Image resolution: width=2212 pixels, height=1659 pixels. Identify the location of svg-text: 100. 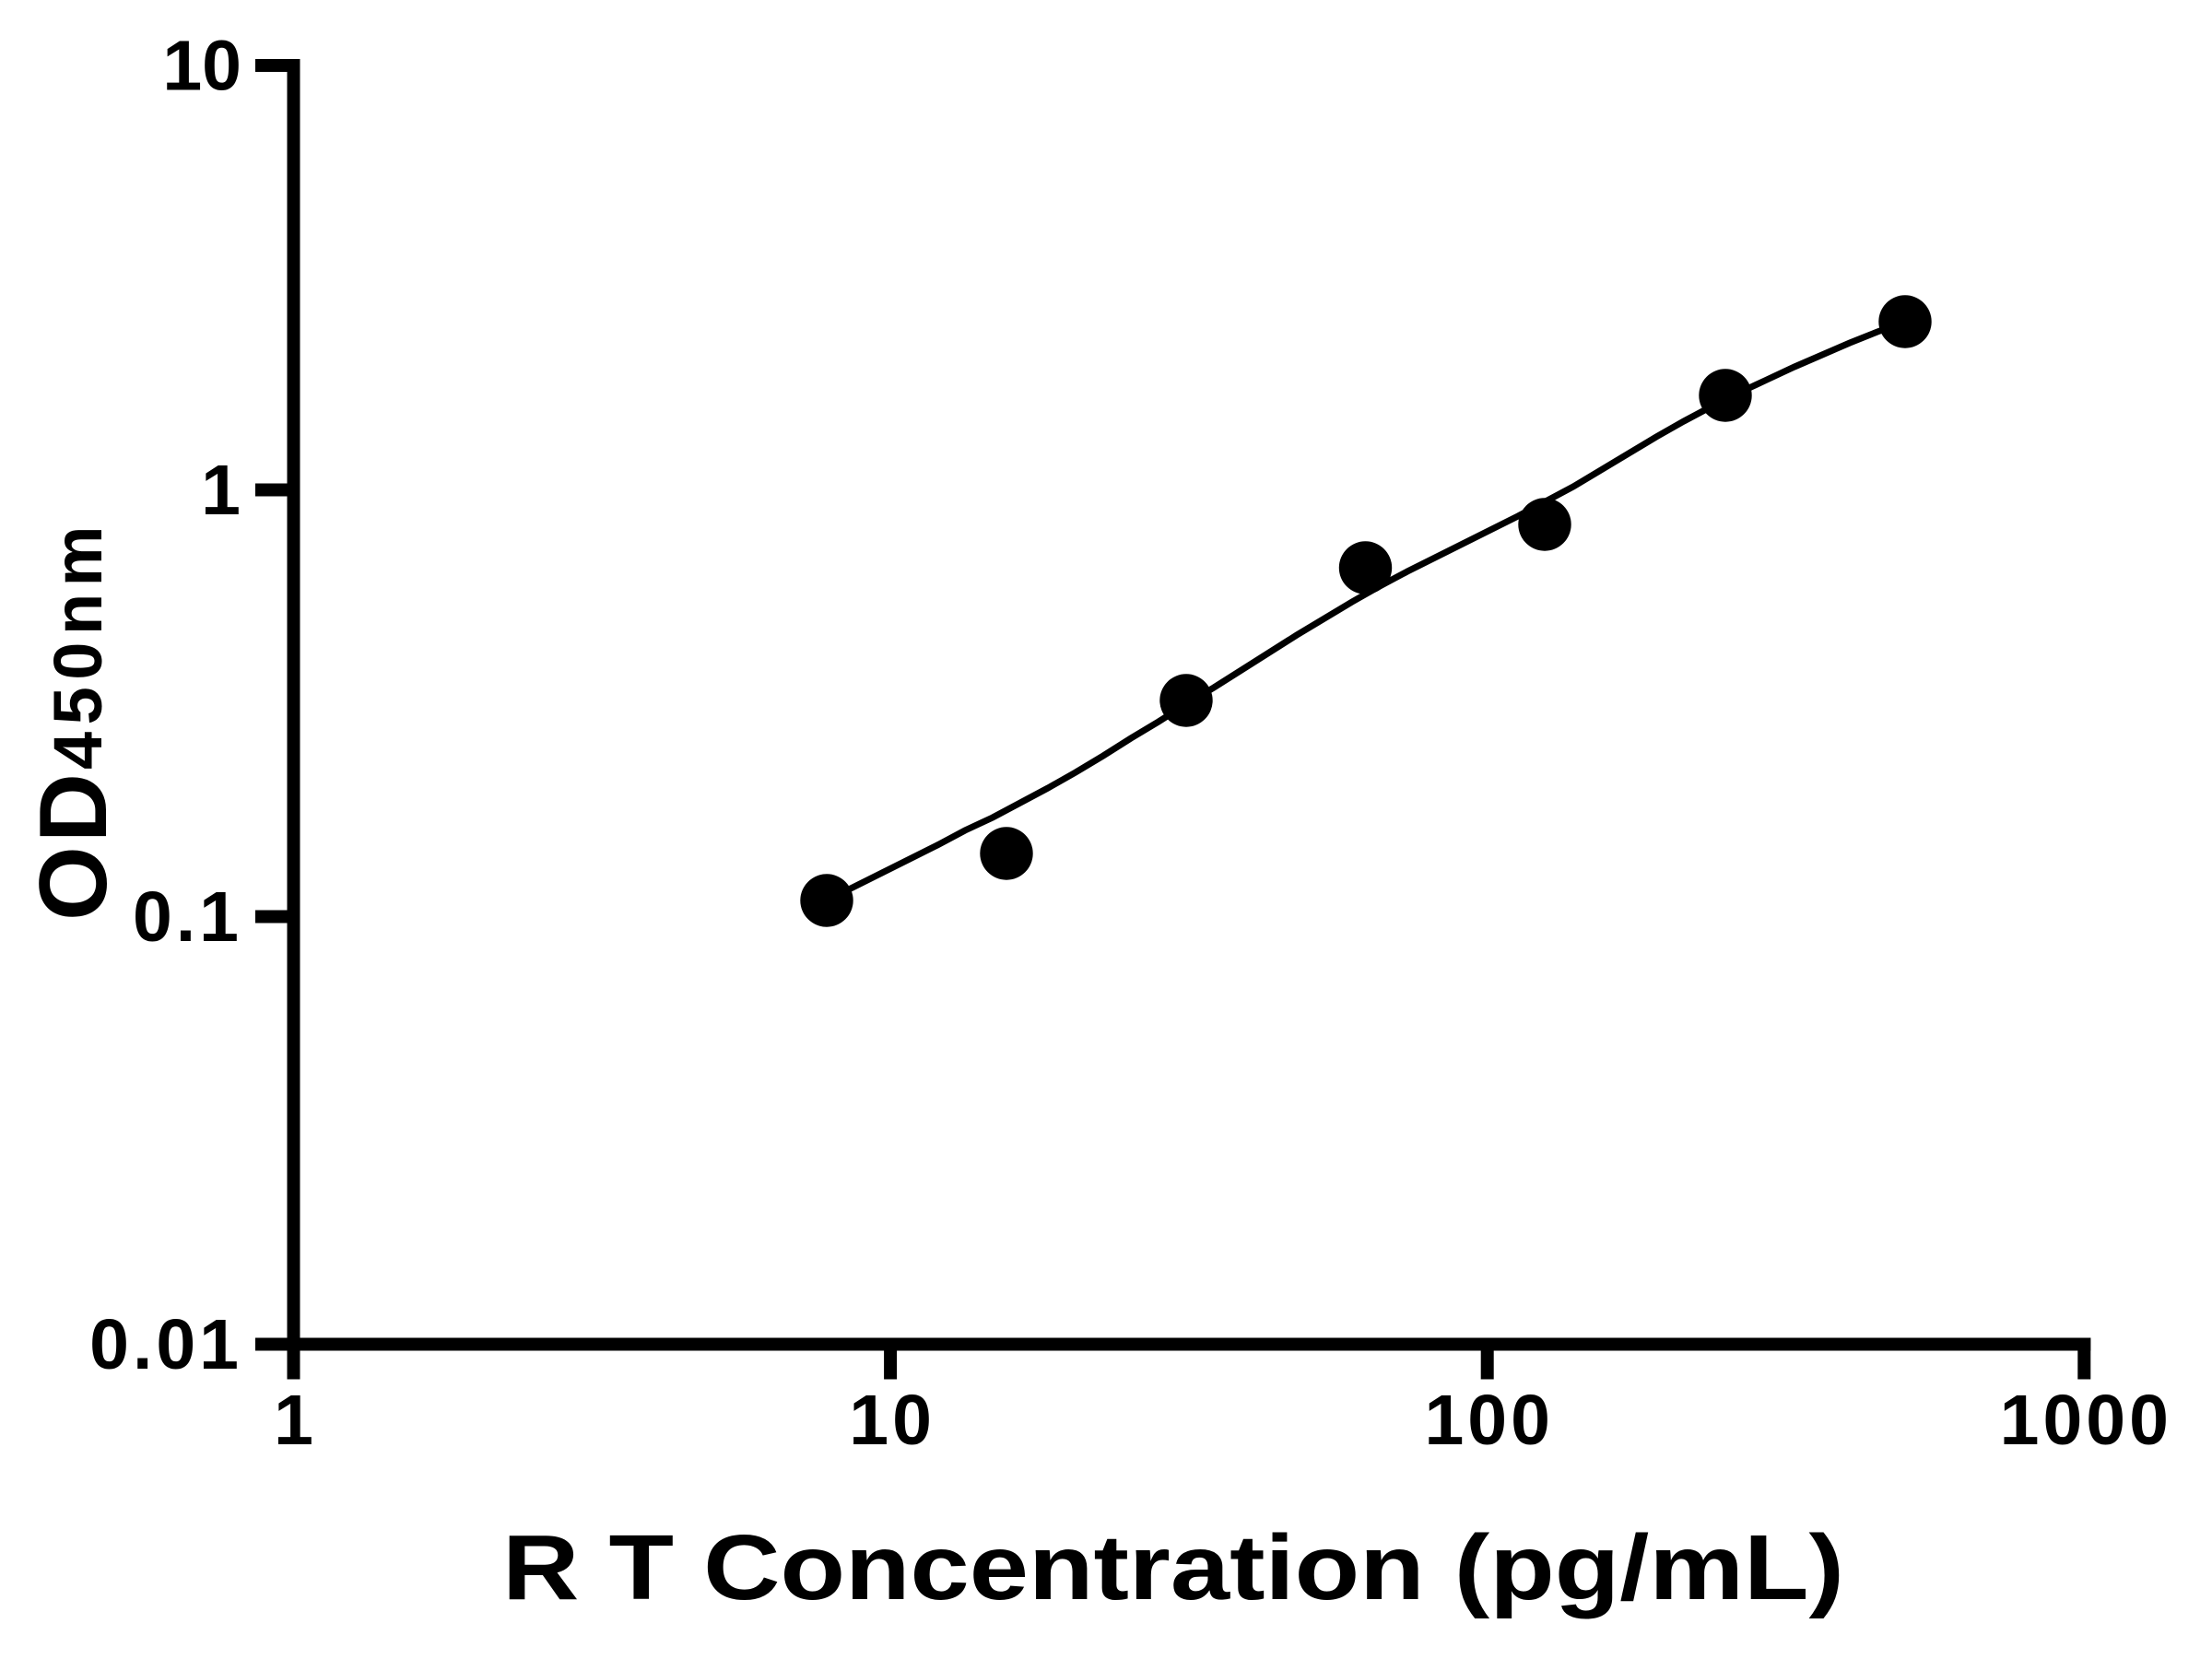
(1488, 1420).